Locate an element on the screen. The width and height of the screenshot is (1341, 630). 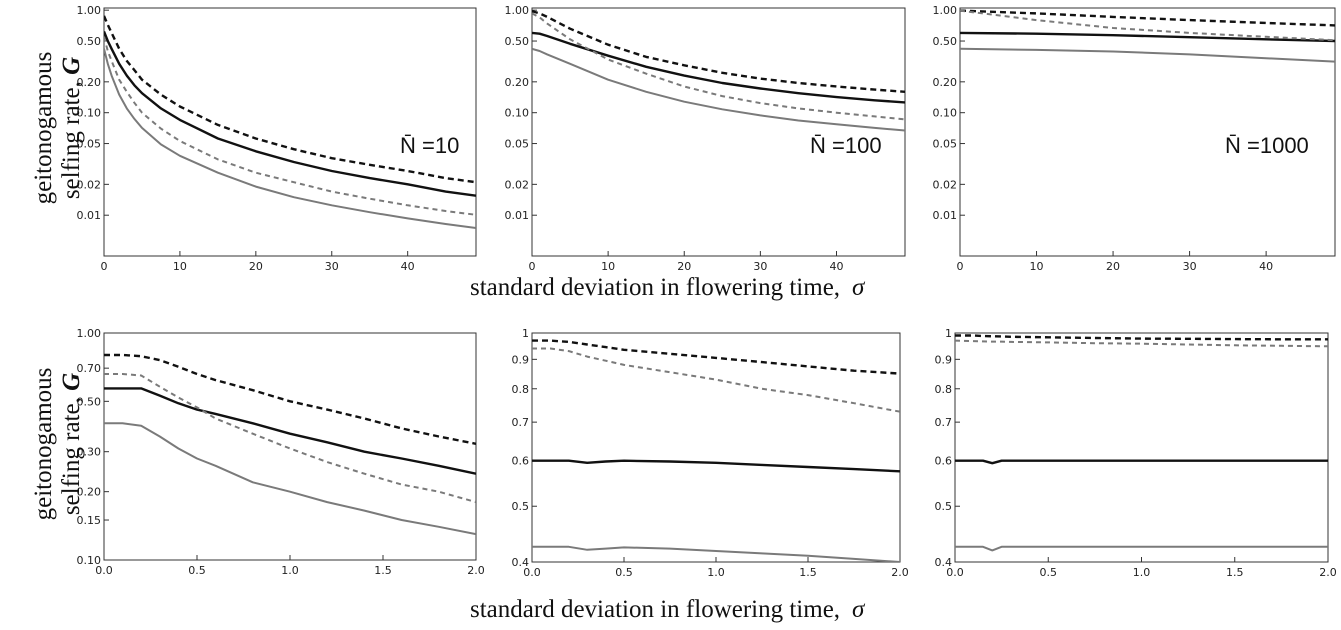
bottom-y-axis-label-line2: selfing rate, G is located at coordinates (72, 444).